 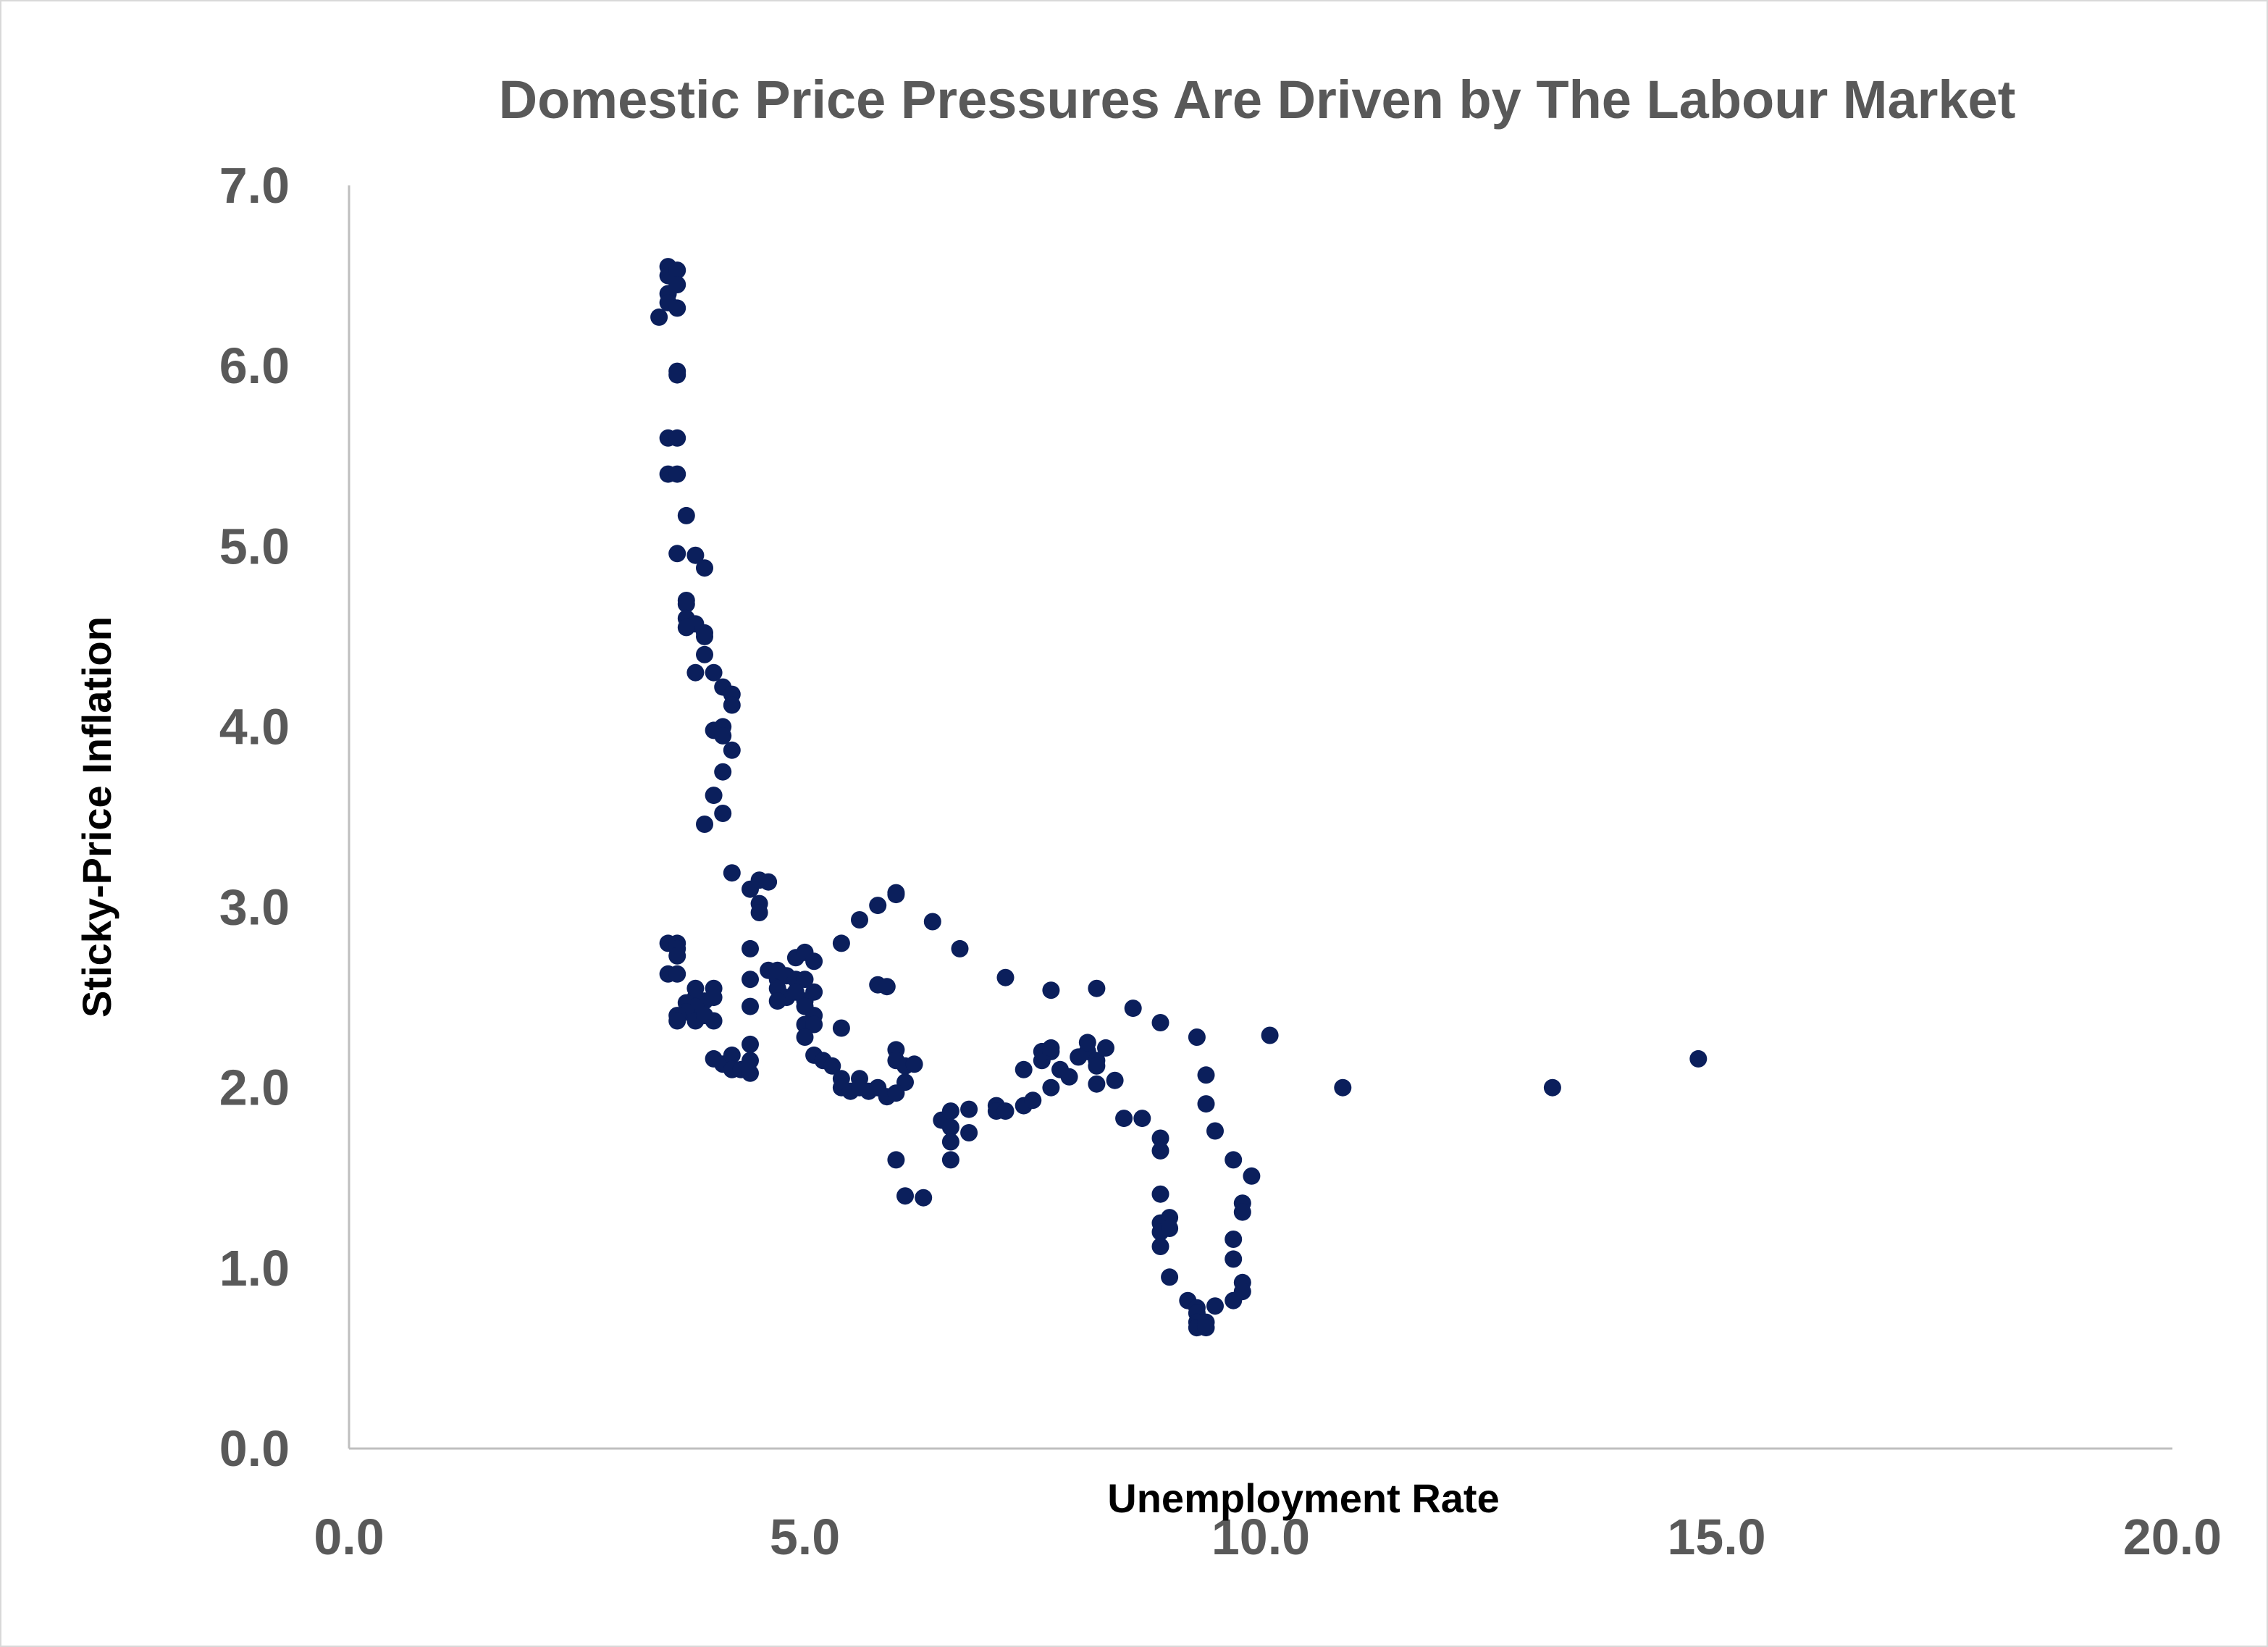 I want to click on y-tick-label: 6.0, so click(x=254, y=366).